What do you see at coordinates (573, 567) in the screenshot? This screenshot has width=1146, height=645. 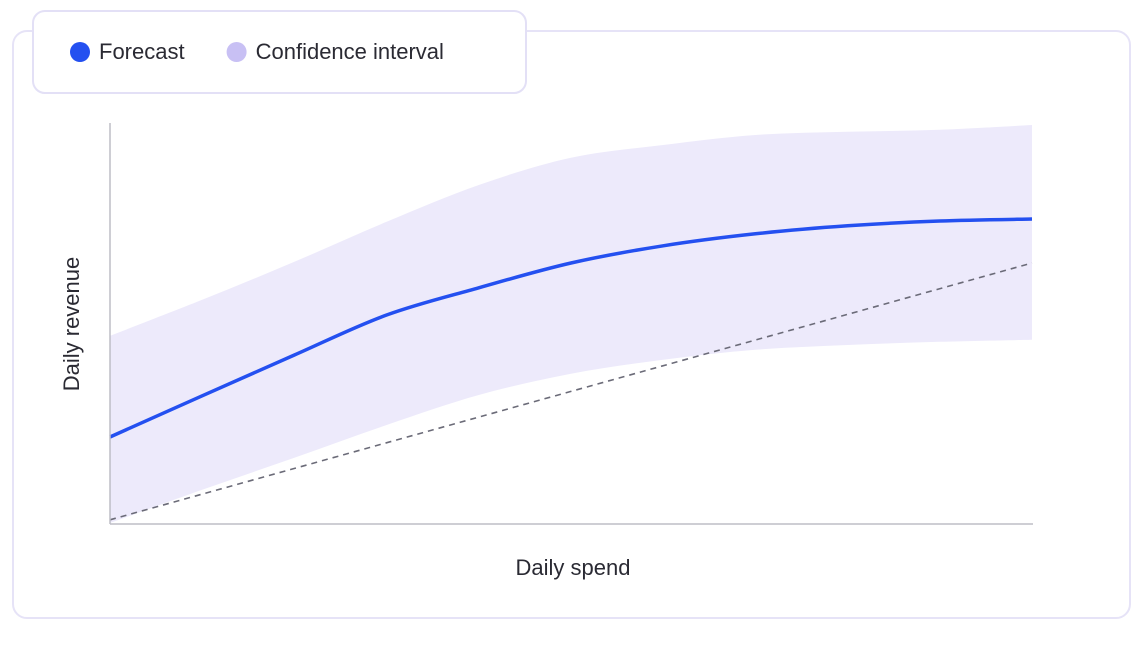 I see `x-axis-label: Daily spend` at bounding box center [573, 567].